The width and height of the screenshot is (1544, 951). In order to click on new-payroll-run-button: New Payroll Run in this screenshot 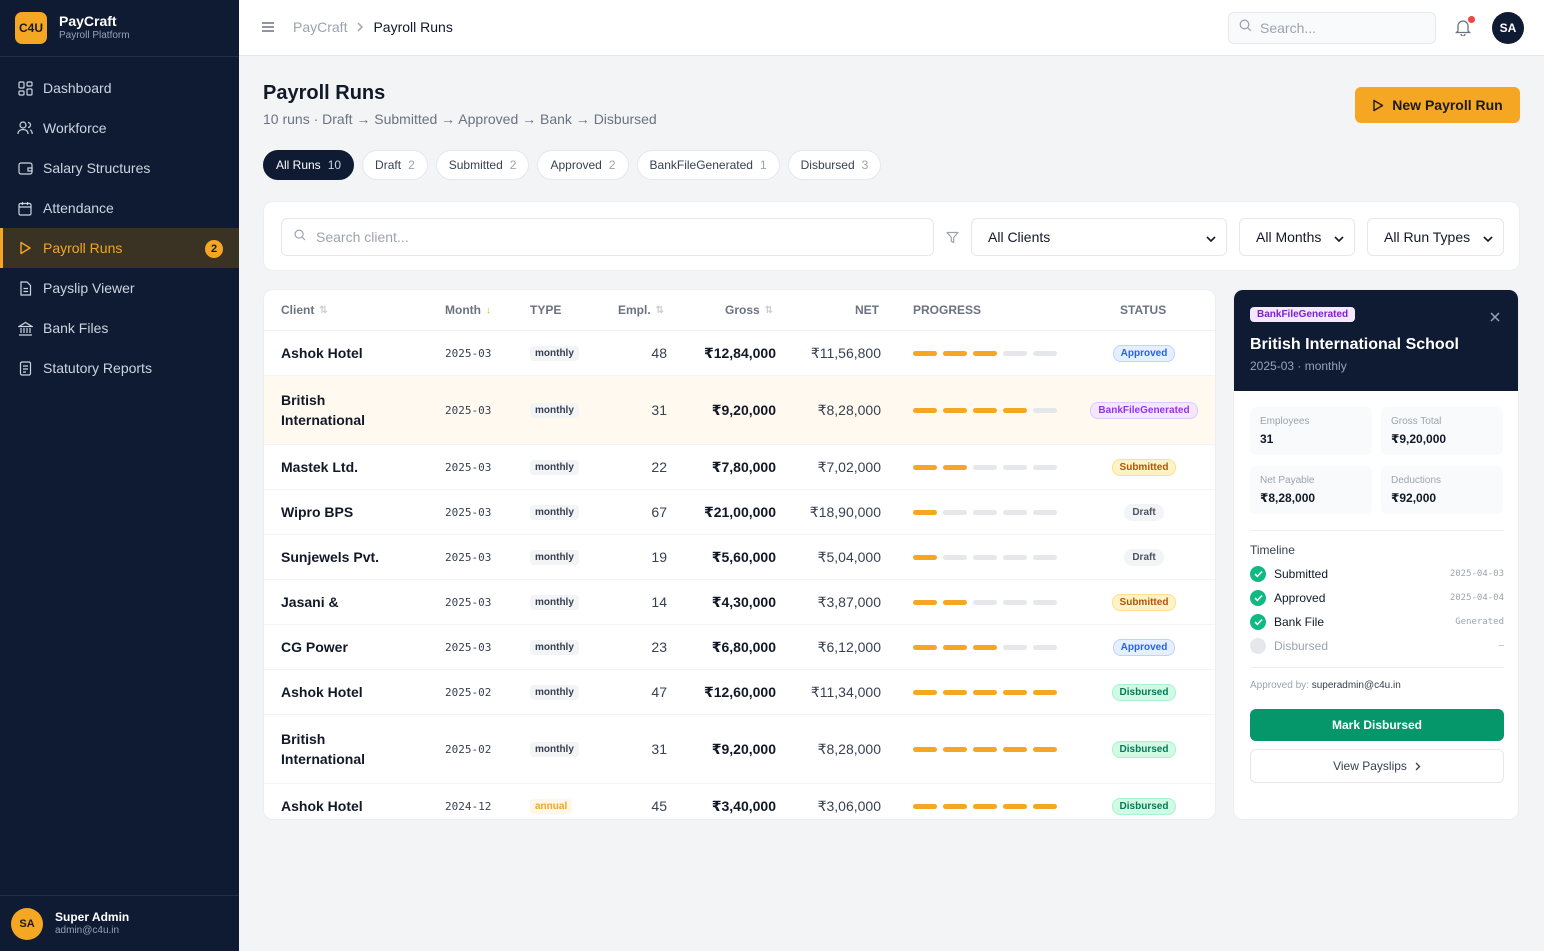, I will do `click(1437, 105)`.